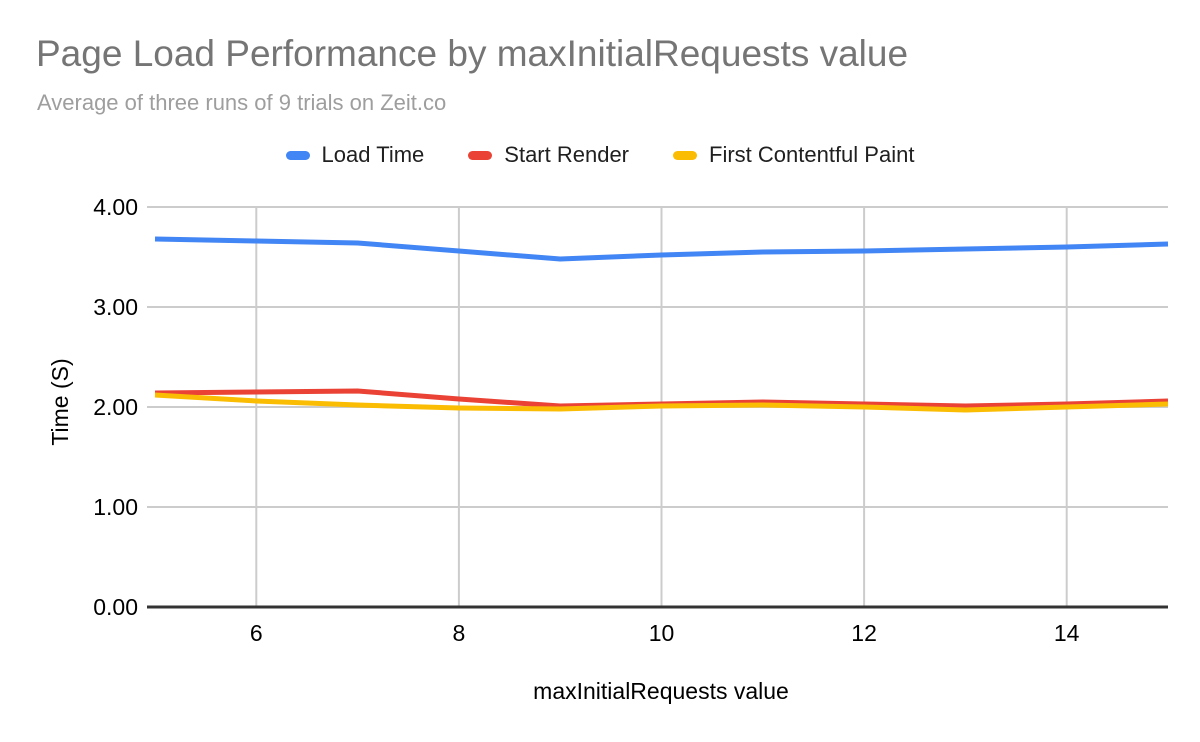 The width and height of the screenshot is (1200, 742). Describe the element at coordinates (256, 633) in the screenshot. I see `x-tick-label: 6` at that location.